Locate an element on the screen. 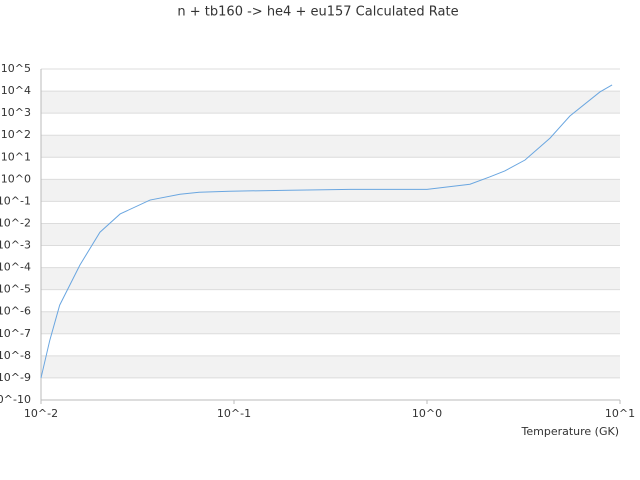  y-tick-label: 10^-5 is located at coordinates (15, 289).